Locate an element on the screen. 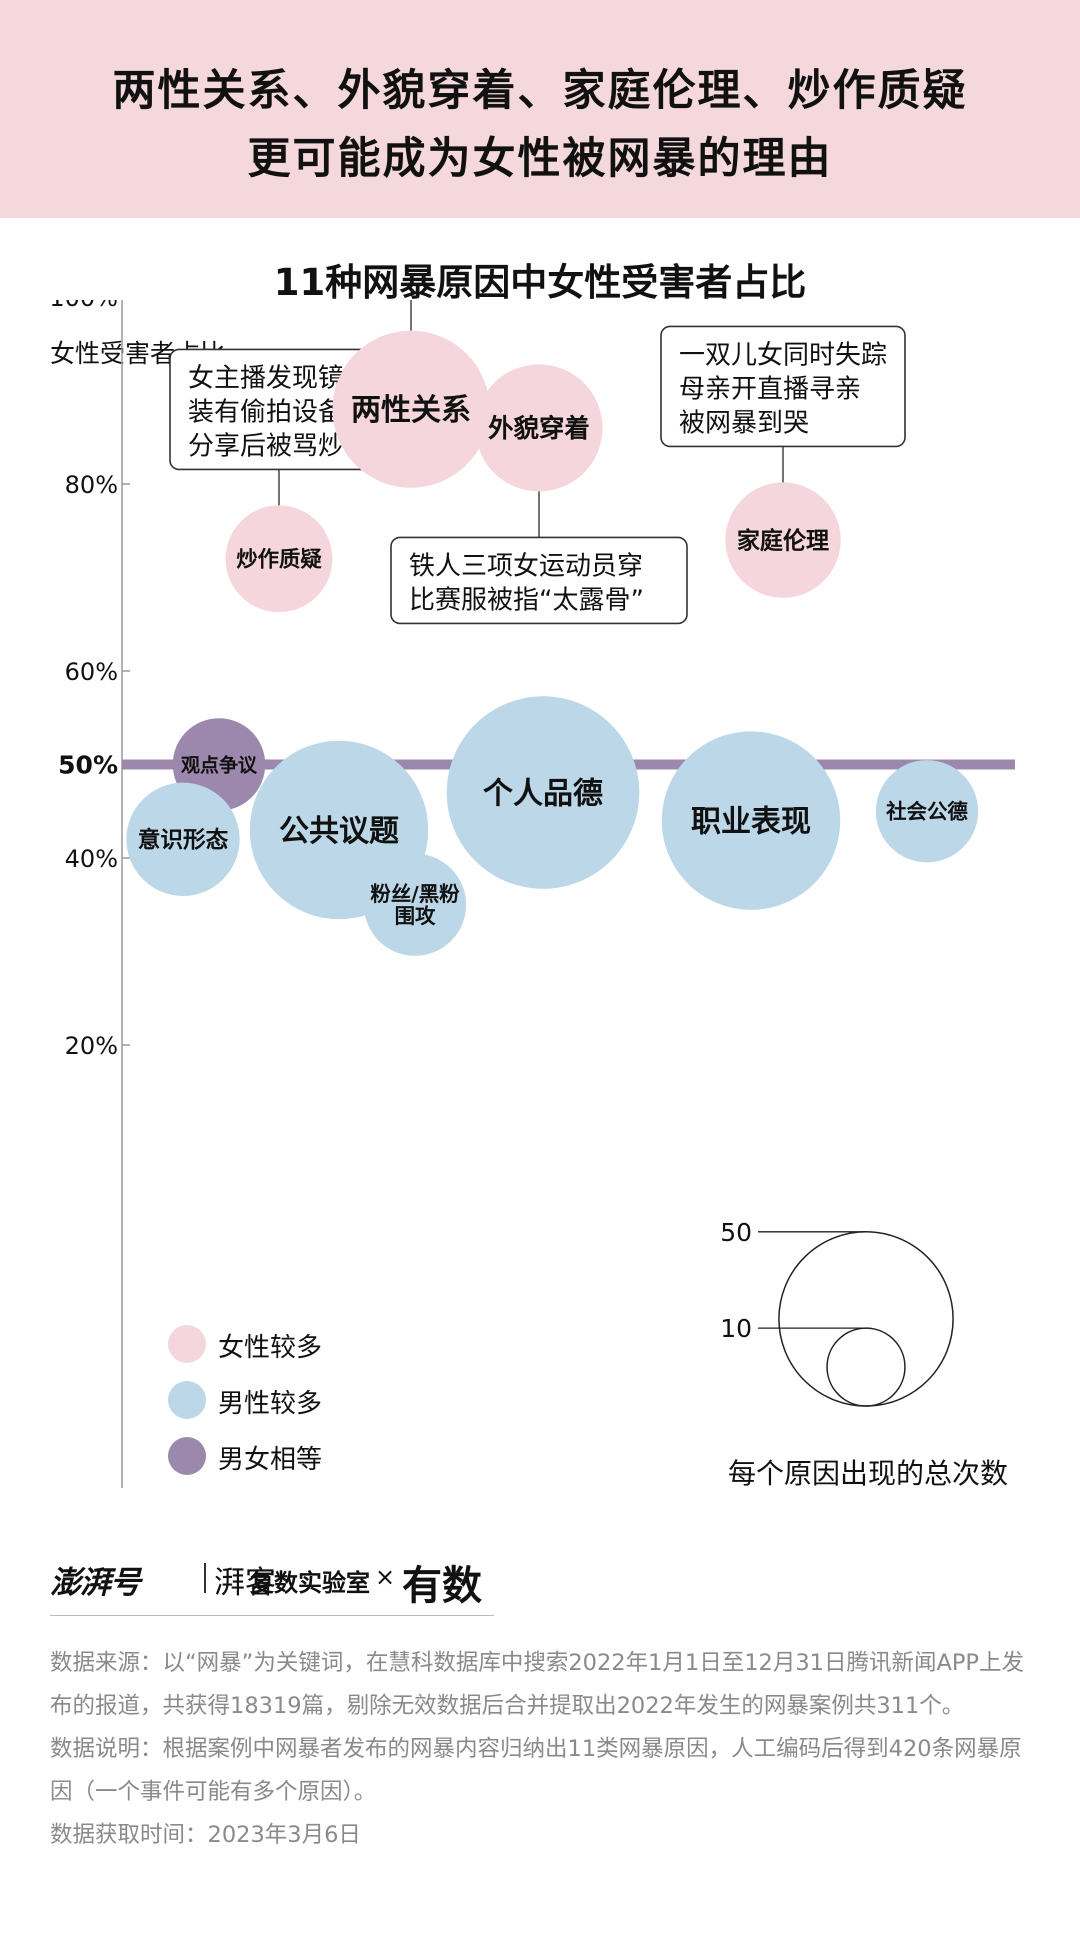 This screenshot has width=1080, height=1945. legend-dot-male is located at coordinates (187, 1400).